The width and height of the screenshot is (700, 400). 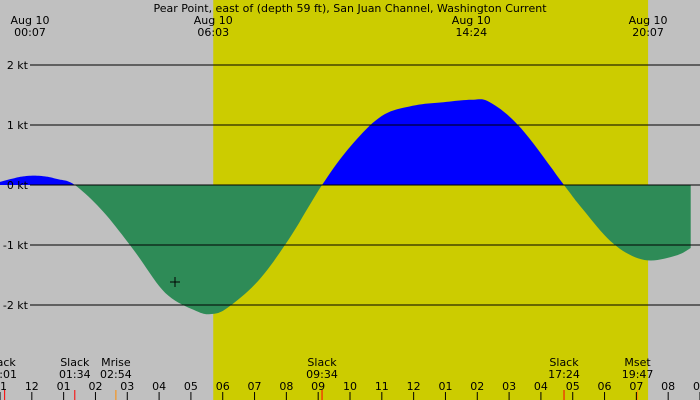 What do you see at coordinates (116, 362) in the screenshot?
I see `event-label: Mrise` at bounding box center [116, 362].